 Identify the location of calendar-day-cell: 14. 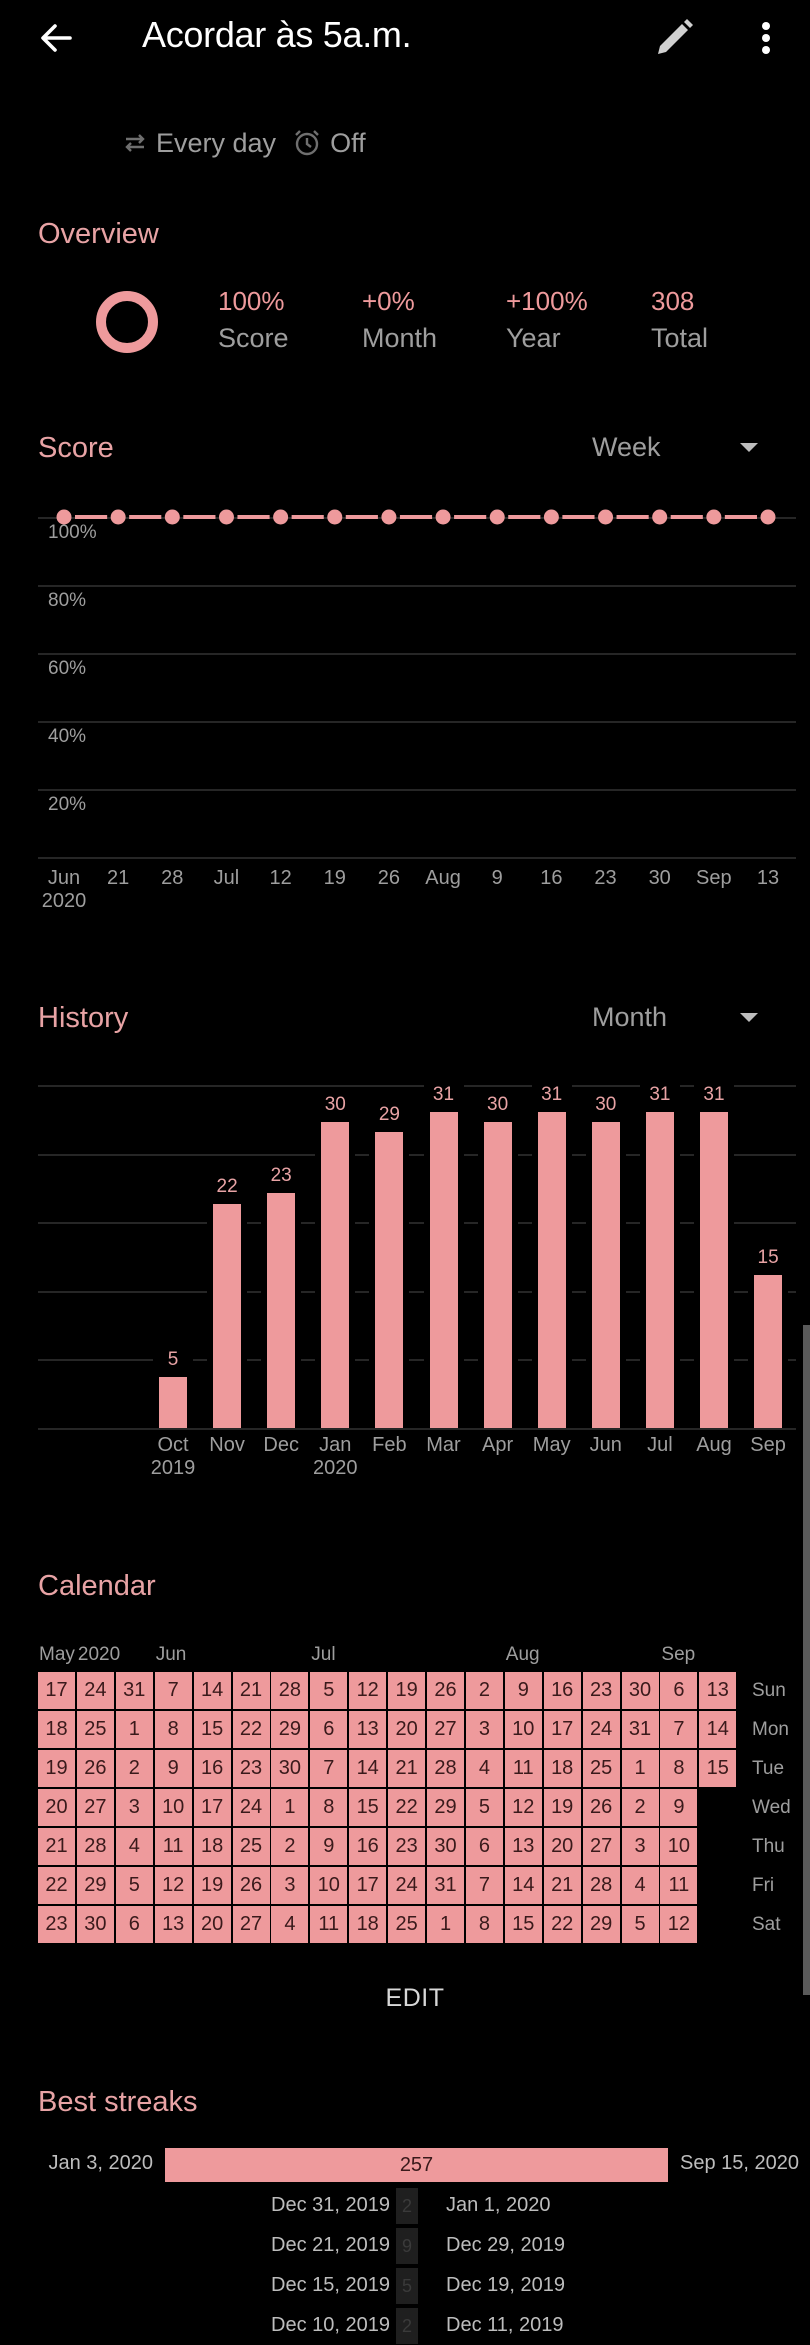
(523, 1885).